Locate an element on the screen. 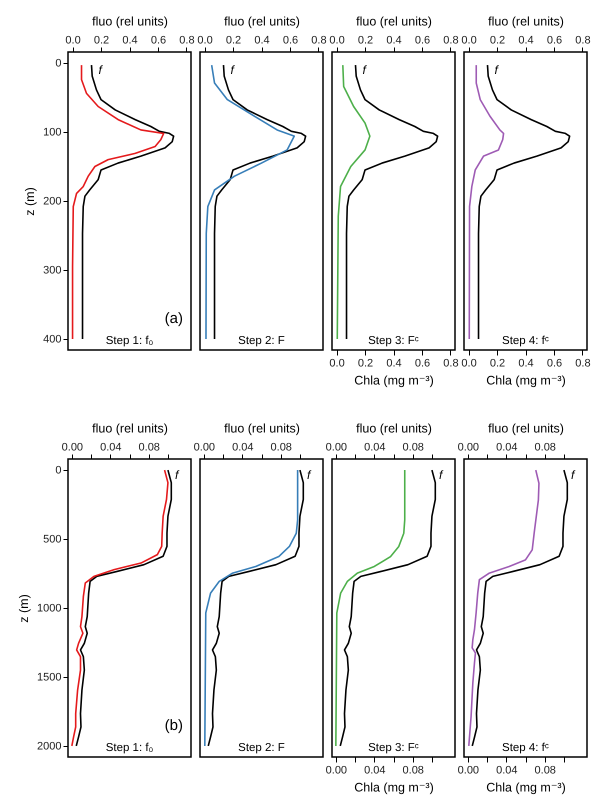  y-tick-label: 500 is located at coordinates (52, 540).